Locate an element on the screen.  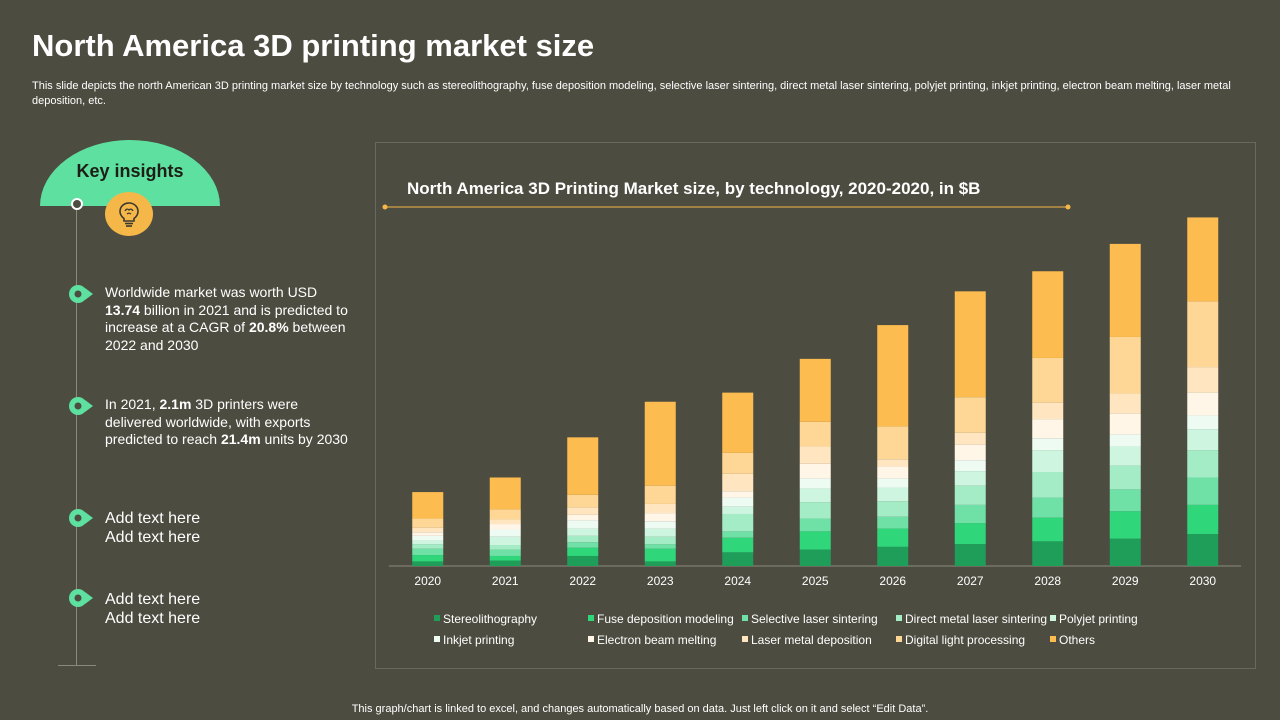
bar-2024-fuse-deposition-modeling is located at coordinates (738, 545).